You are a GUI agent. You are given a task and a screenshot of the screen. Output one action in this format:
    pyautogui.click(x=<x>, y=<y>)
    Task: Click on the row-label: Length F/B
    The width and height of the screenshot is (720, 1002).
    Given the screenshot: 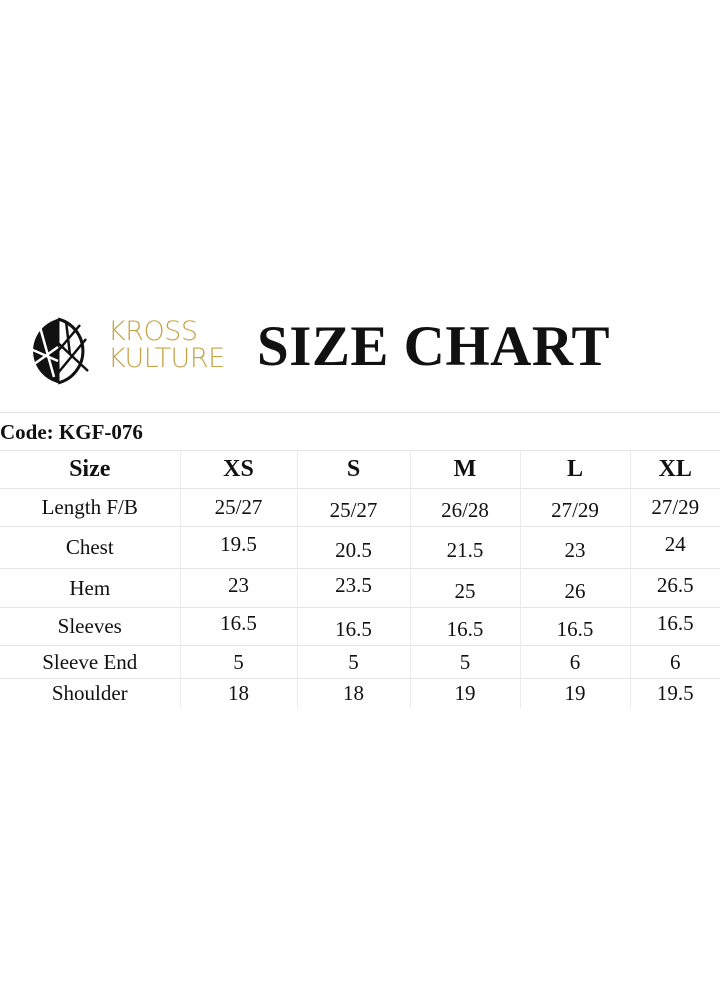 What is the action you would take?
    pyautogui.click(x=90, y=507)
    